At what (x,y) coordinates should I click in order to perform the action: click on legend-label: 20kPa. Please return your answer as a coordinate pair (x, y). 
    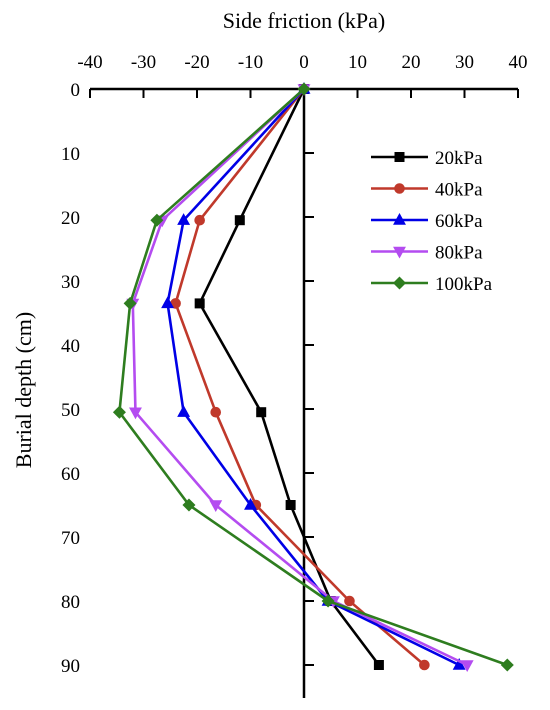
    Looking at the image, I should click on (459, 158).